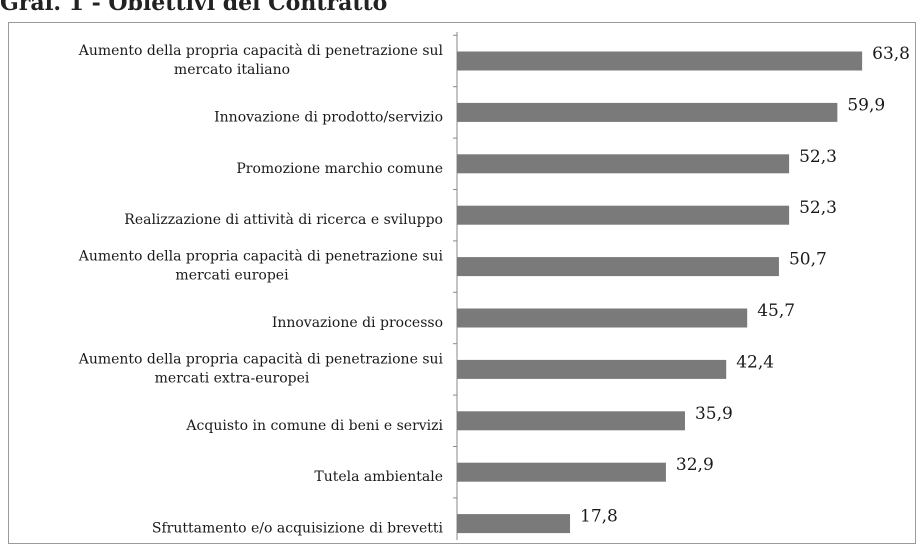 This screenshot has width=922, height=552. I want to click on value-label-4: 50,7, so click(808, 260).